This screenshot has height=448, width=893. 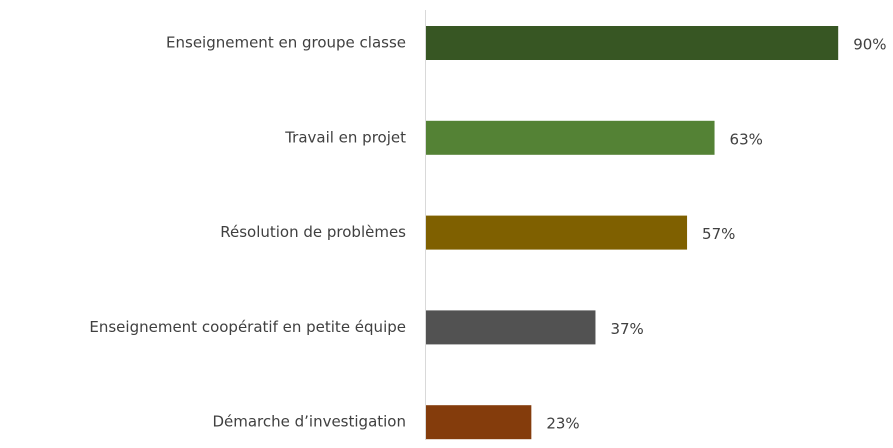 What do you see at coordinates (562, 424) in the screenshot?
I see `value-label: 23%` at bounding box center [562, 424].